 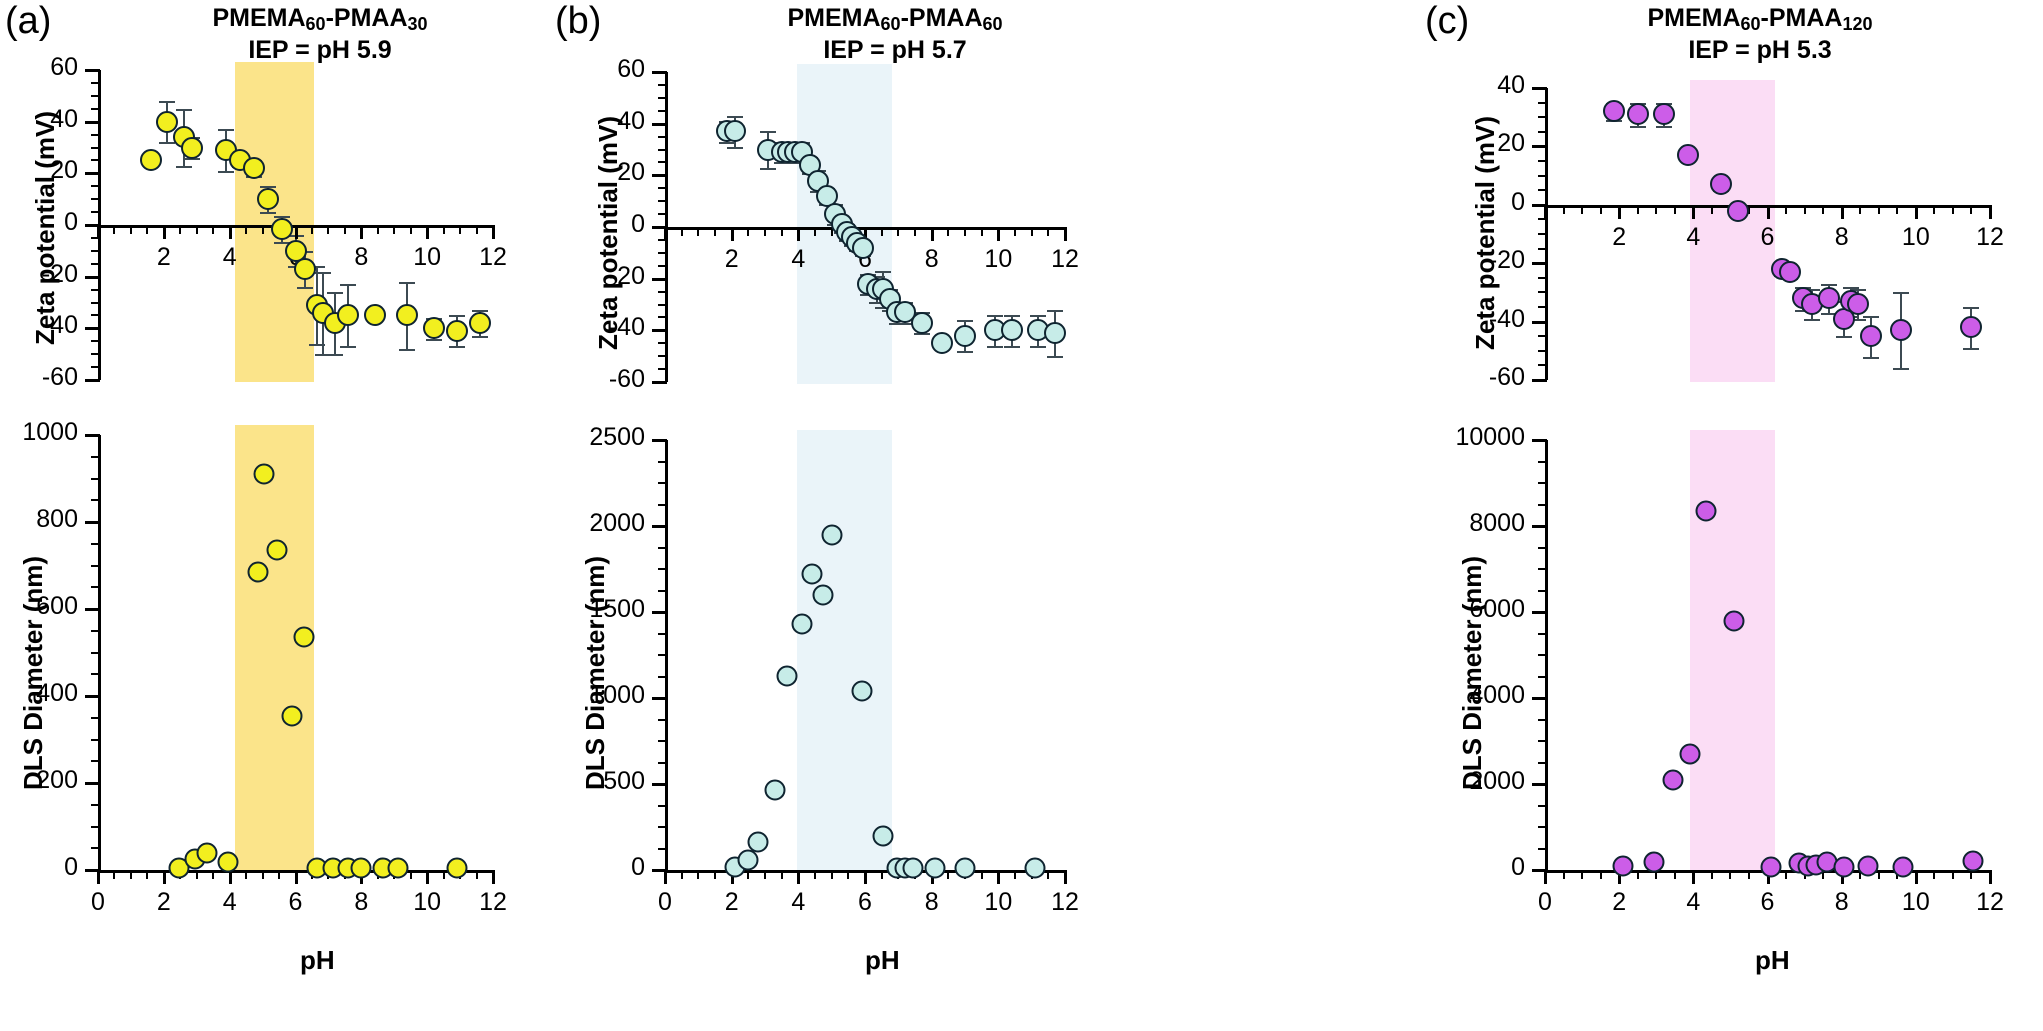 What do you see at coordinates (163, 257) in the screenshot?
I see `x-tick-label: 2` at bounding box center [163, 257].